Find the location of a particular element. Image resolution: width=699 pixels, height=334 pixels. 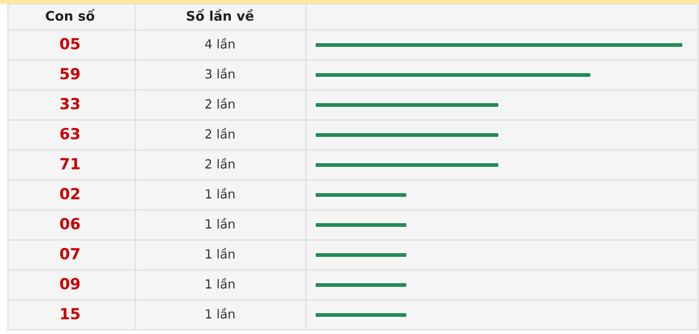

y-tick-label: 02 is located at coordinates (70, 194).